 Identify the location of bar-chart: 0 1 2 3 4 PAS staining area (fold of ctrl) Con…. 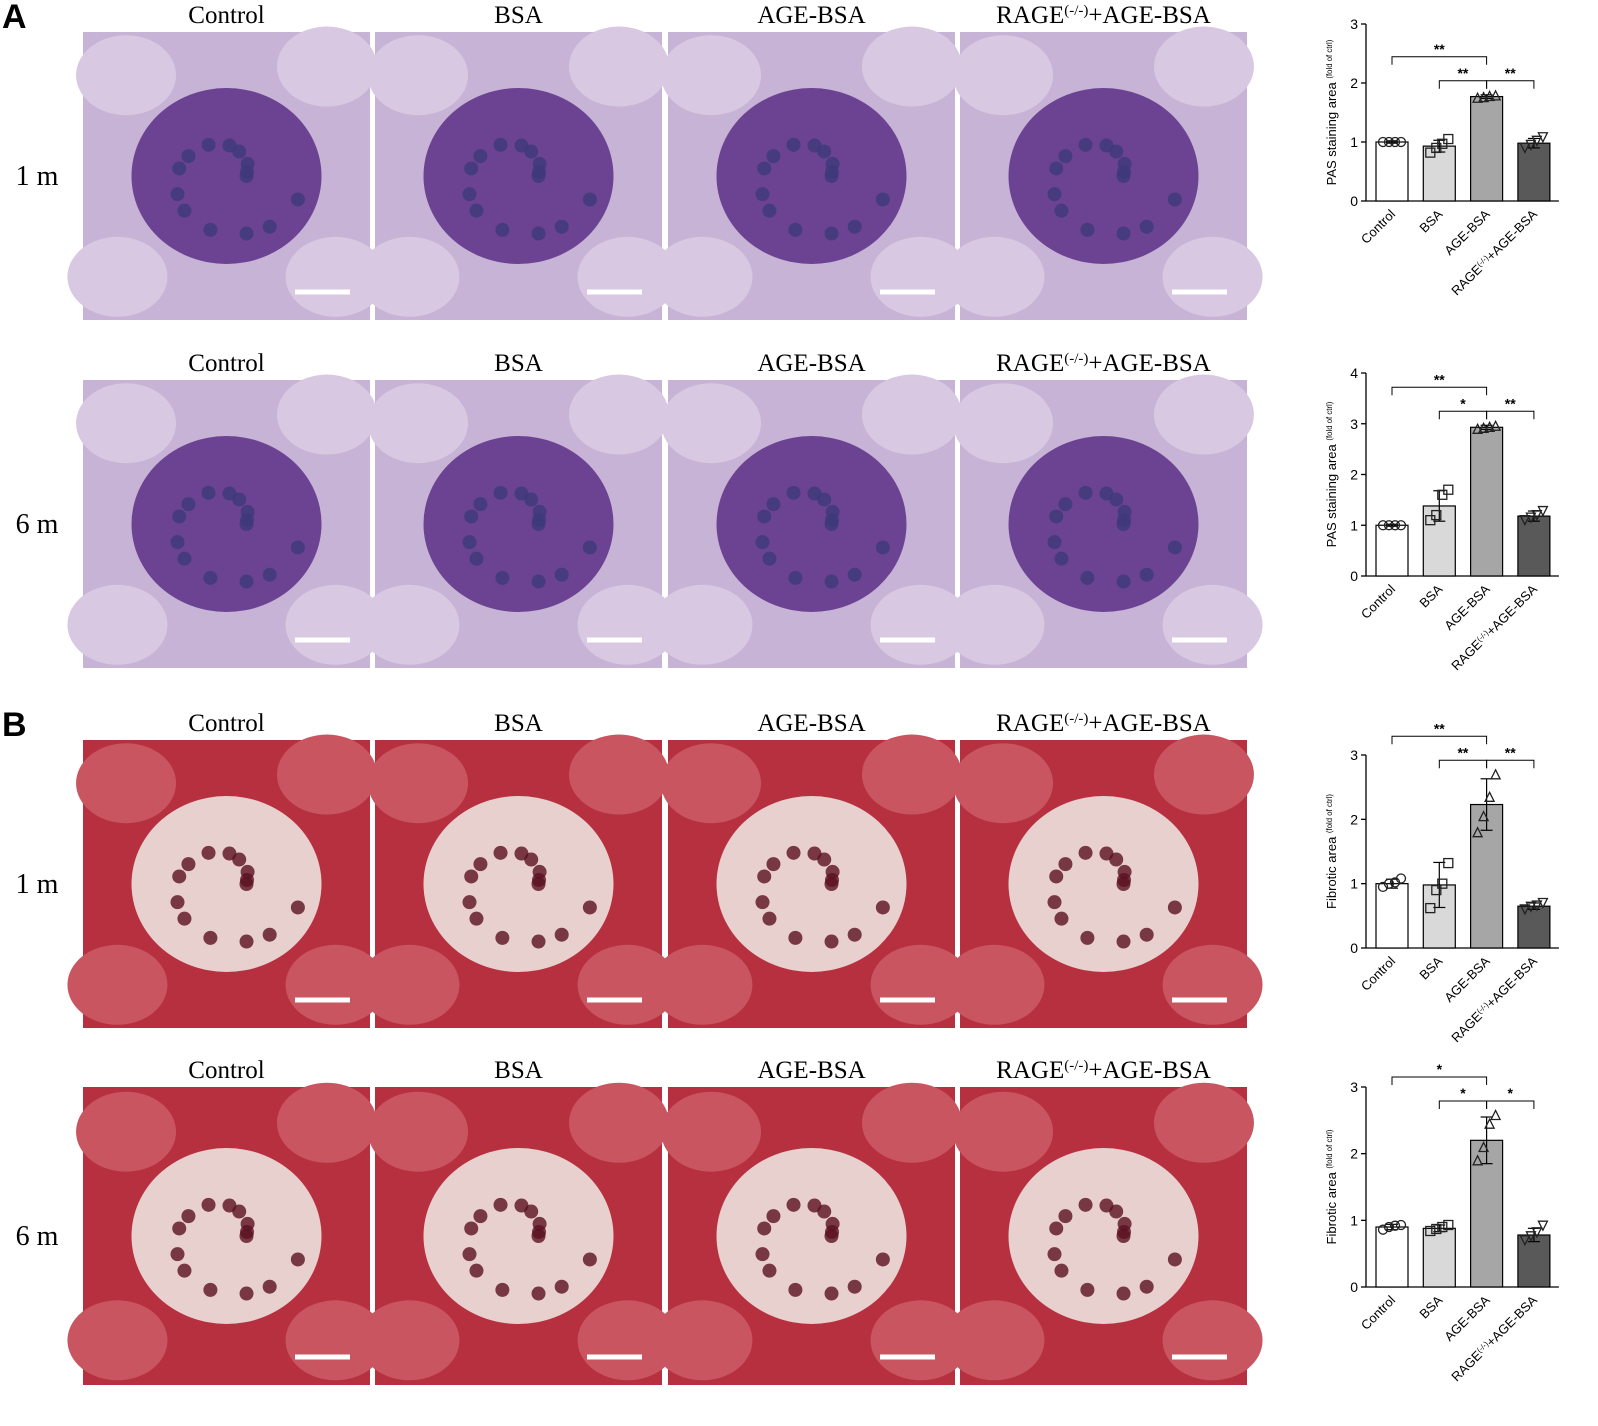
(1441, 519).